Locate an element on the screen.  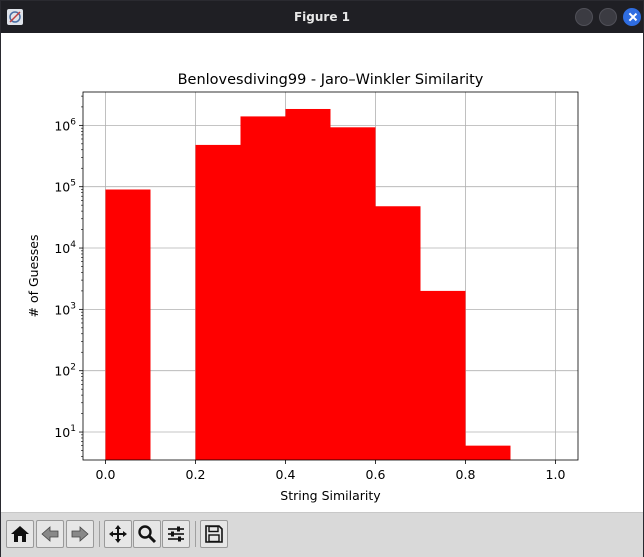
x-tick-label: 1.0 is located at coordinates (556, 474).